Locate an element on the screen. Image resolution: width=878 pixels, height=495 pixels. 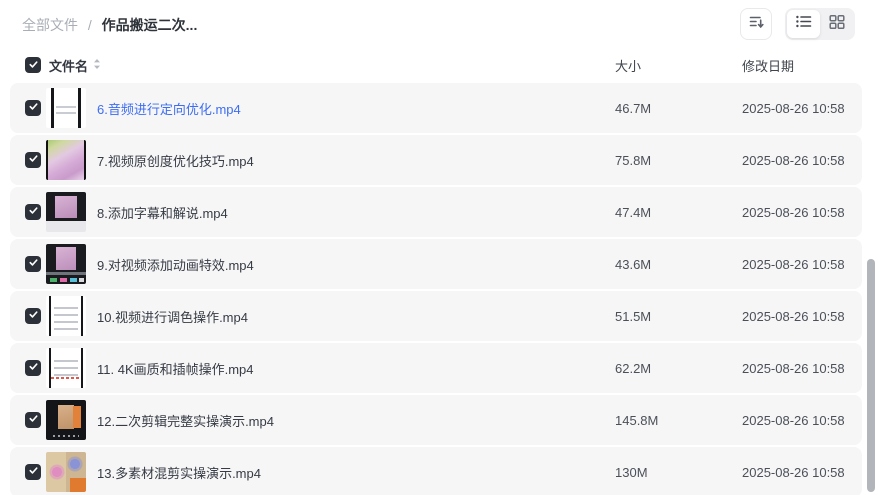
table-row: 11. 4K画质和插帧操作.mp4 62.2M 2025-08-26 10:58 is located at coordinates (436, 368).